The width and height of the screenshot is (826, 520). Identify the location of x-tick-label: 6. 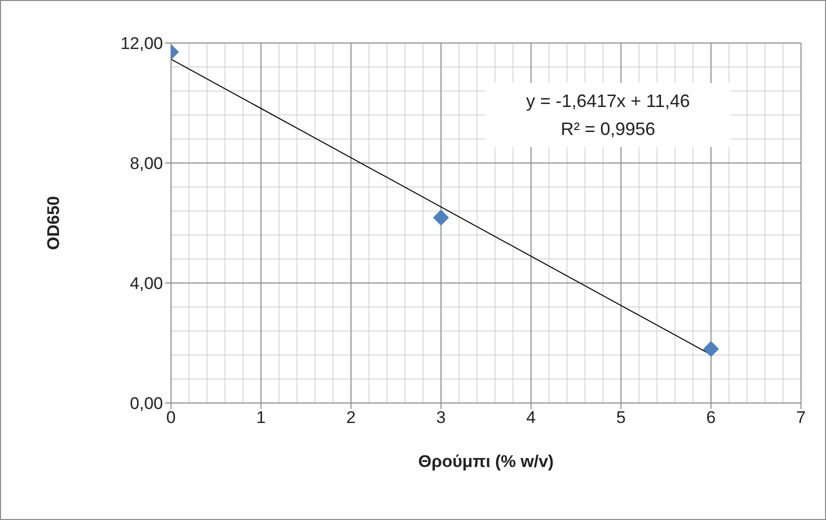
(711, 418).